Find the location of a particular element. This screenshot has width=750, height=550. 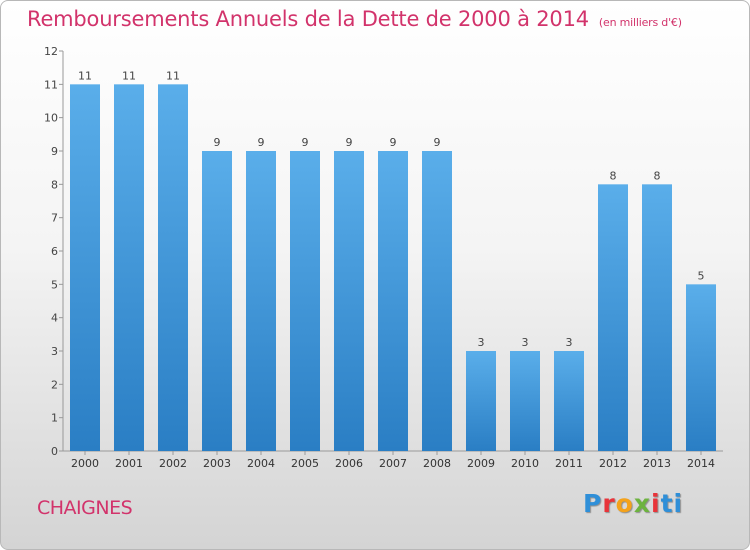

y-tick-label: 11 is located at coordinates (51, 84).